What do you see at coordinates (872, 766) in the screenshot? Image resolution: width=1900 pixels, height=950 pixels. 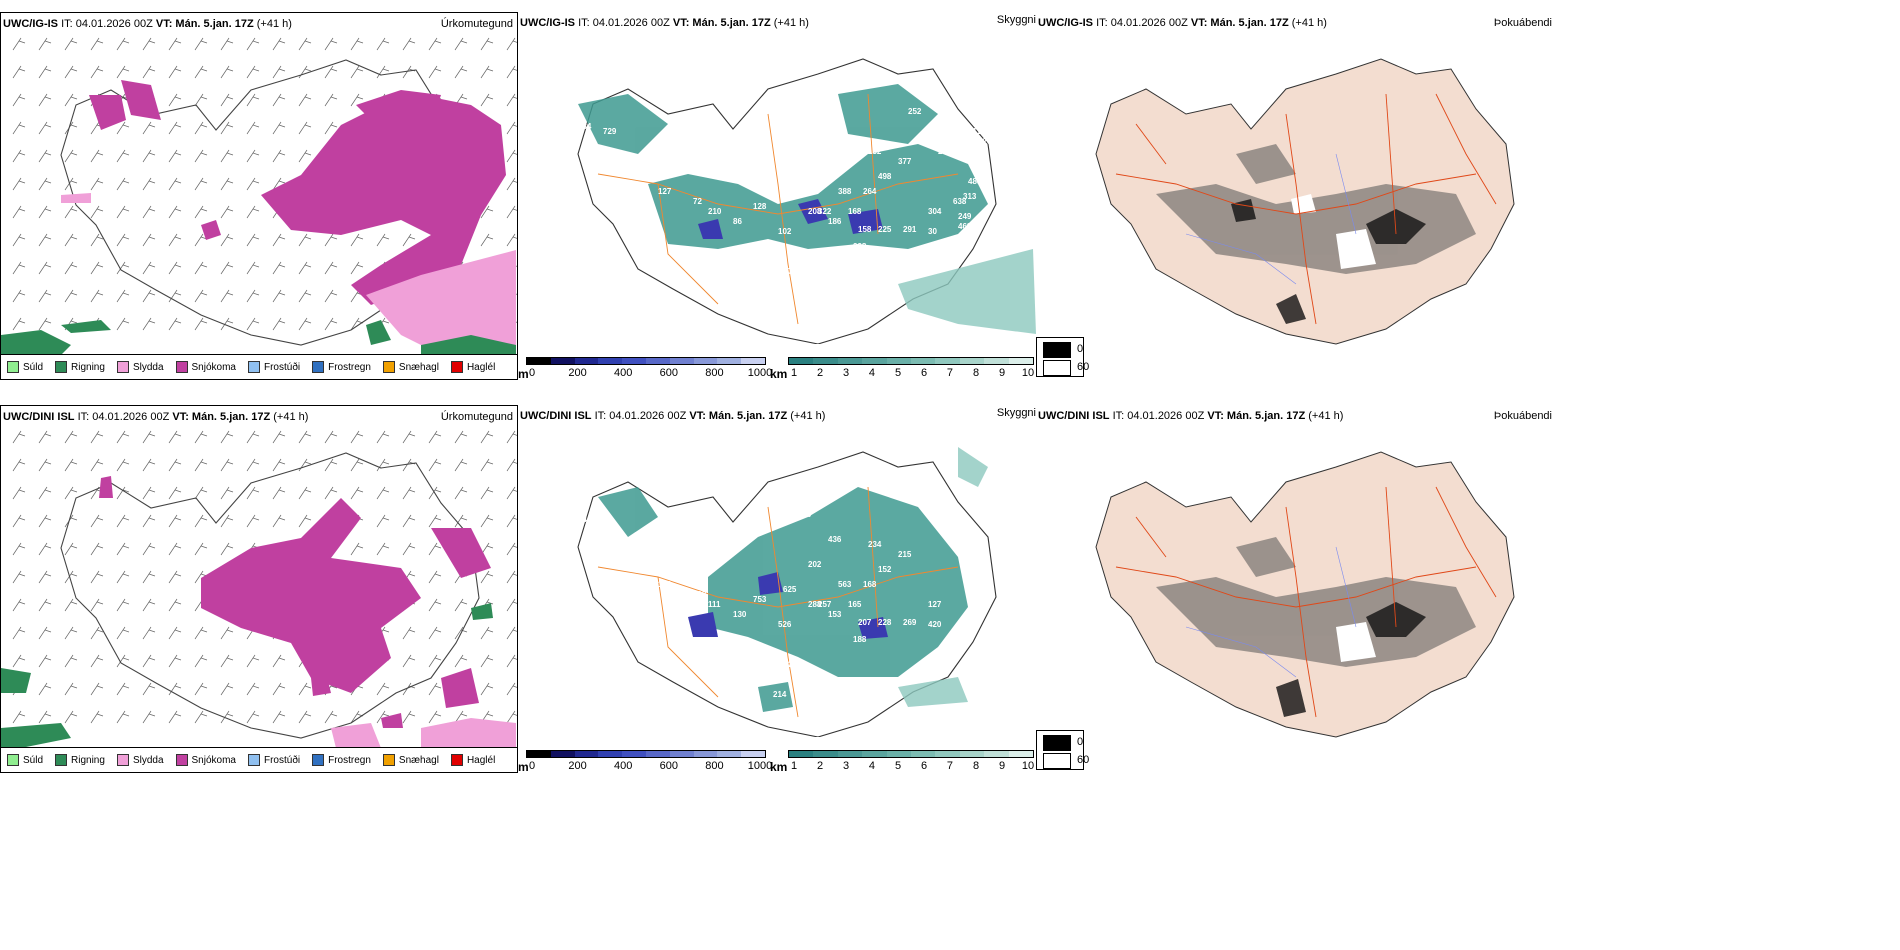 I see `km_bar-tick: 4` at bounding box center [872, 766].